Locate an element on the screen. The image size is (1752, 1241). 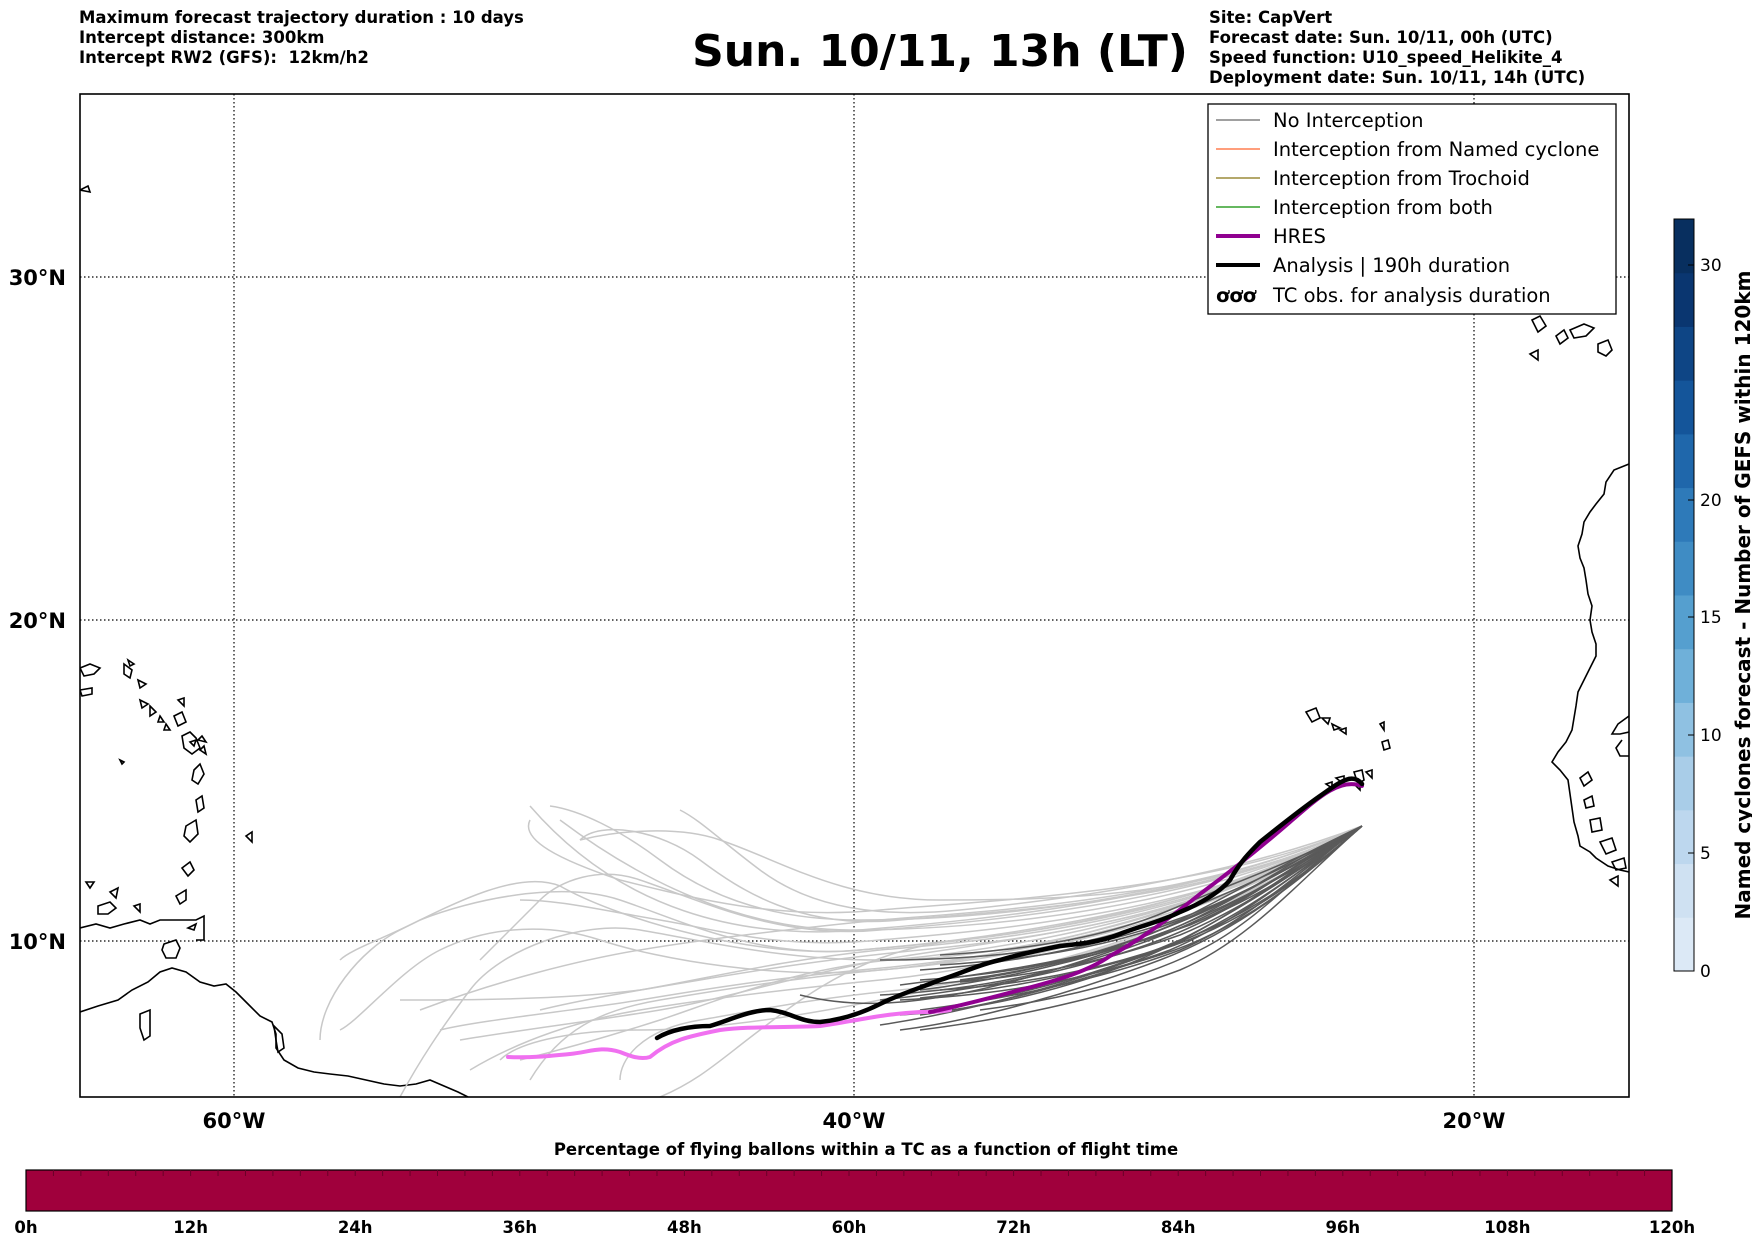
legend-box is located at coordinates (1412, 209).